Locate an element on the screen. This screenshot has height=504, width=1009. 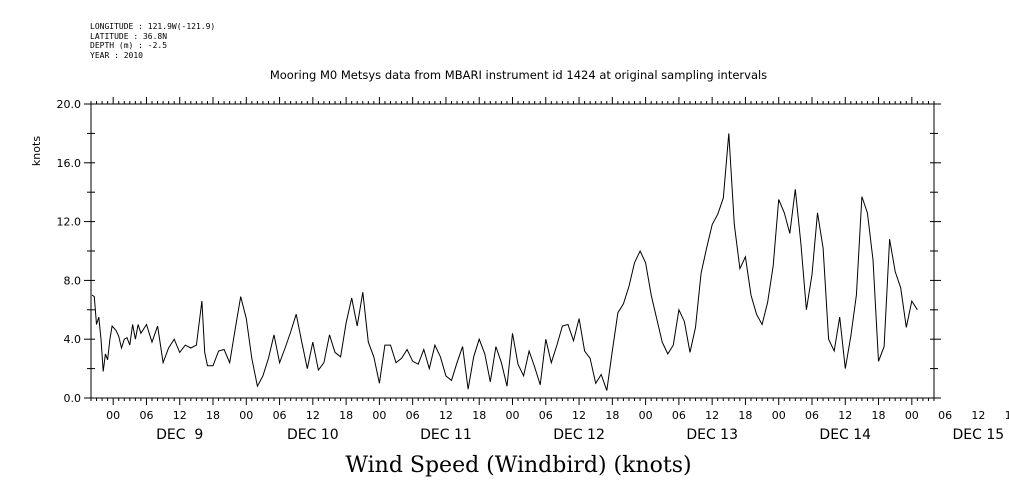
x-day-label: DEC 11 is located at coordinates (446, 435).